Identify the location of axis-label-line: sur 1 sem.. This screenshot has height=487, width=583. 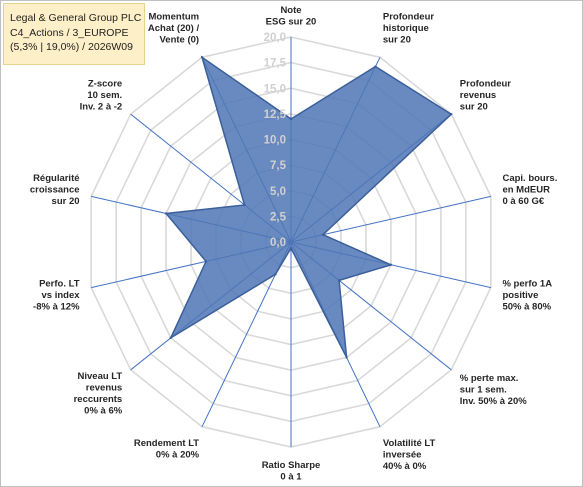
(483, 390).